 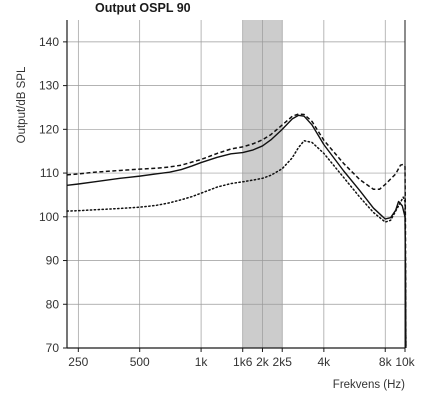 I want to click on x-tick-label: 1k, so click(x=202, y=362).